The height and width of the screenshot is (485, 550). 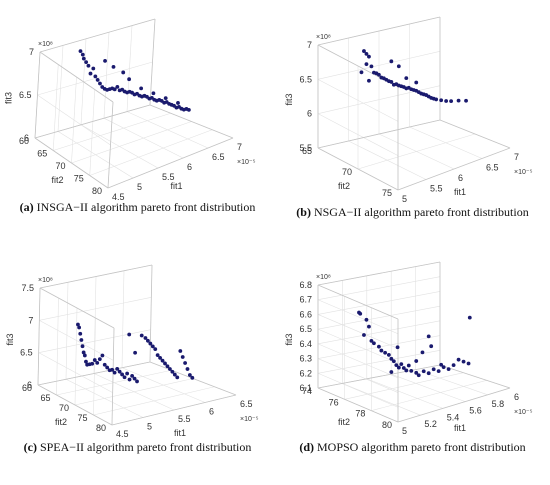 What do you see at coordinates (27, 388) in the screenshot?
I see `y-tick-label: 60` at bounding box center [27, 388].